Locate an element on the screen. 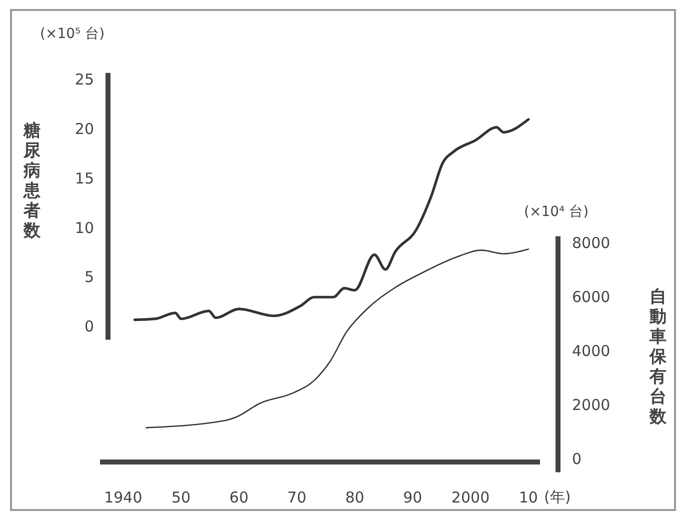  x-tick-label: 1940 is located at coordinates (123, 497).